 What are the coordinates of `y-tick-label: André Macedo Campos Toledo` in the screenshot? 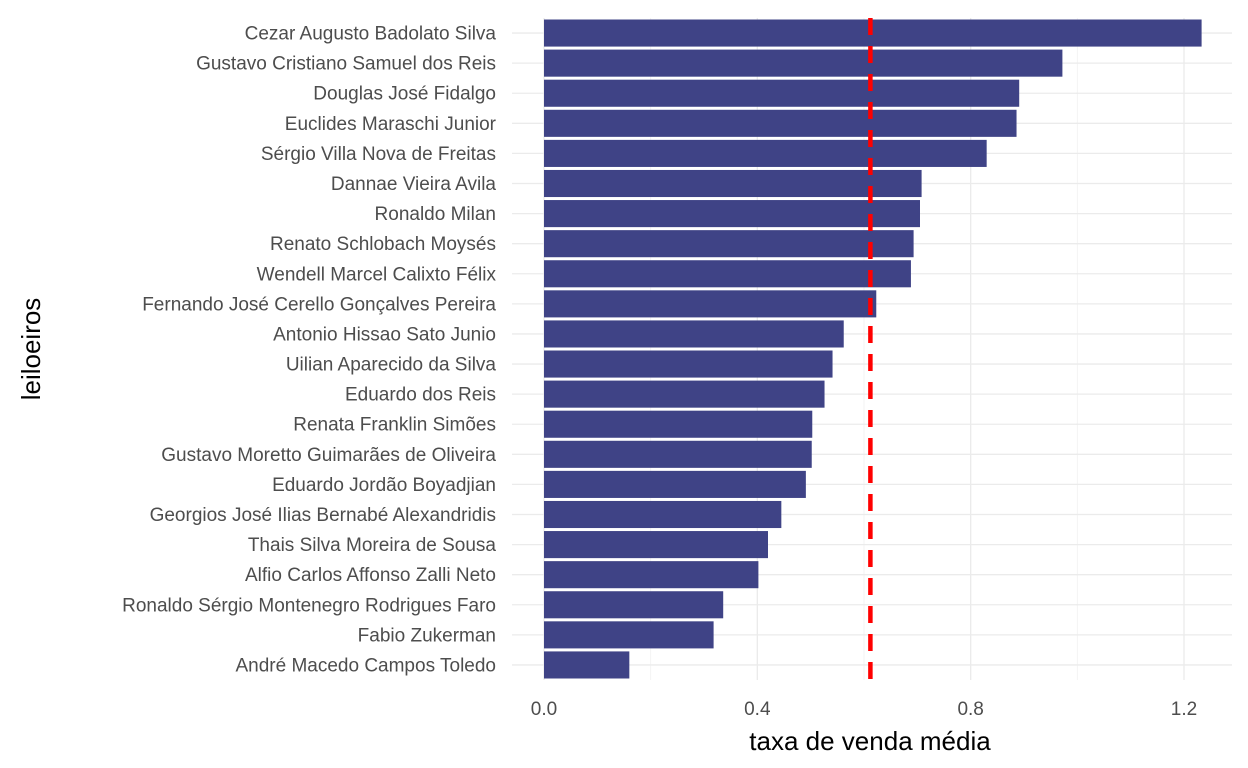 It's located at (365, 665).